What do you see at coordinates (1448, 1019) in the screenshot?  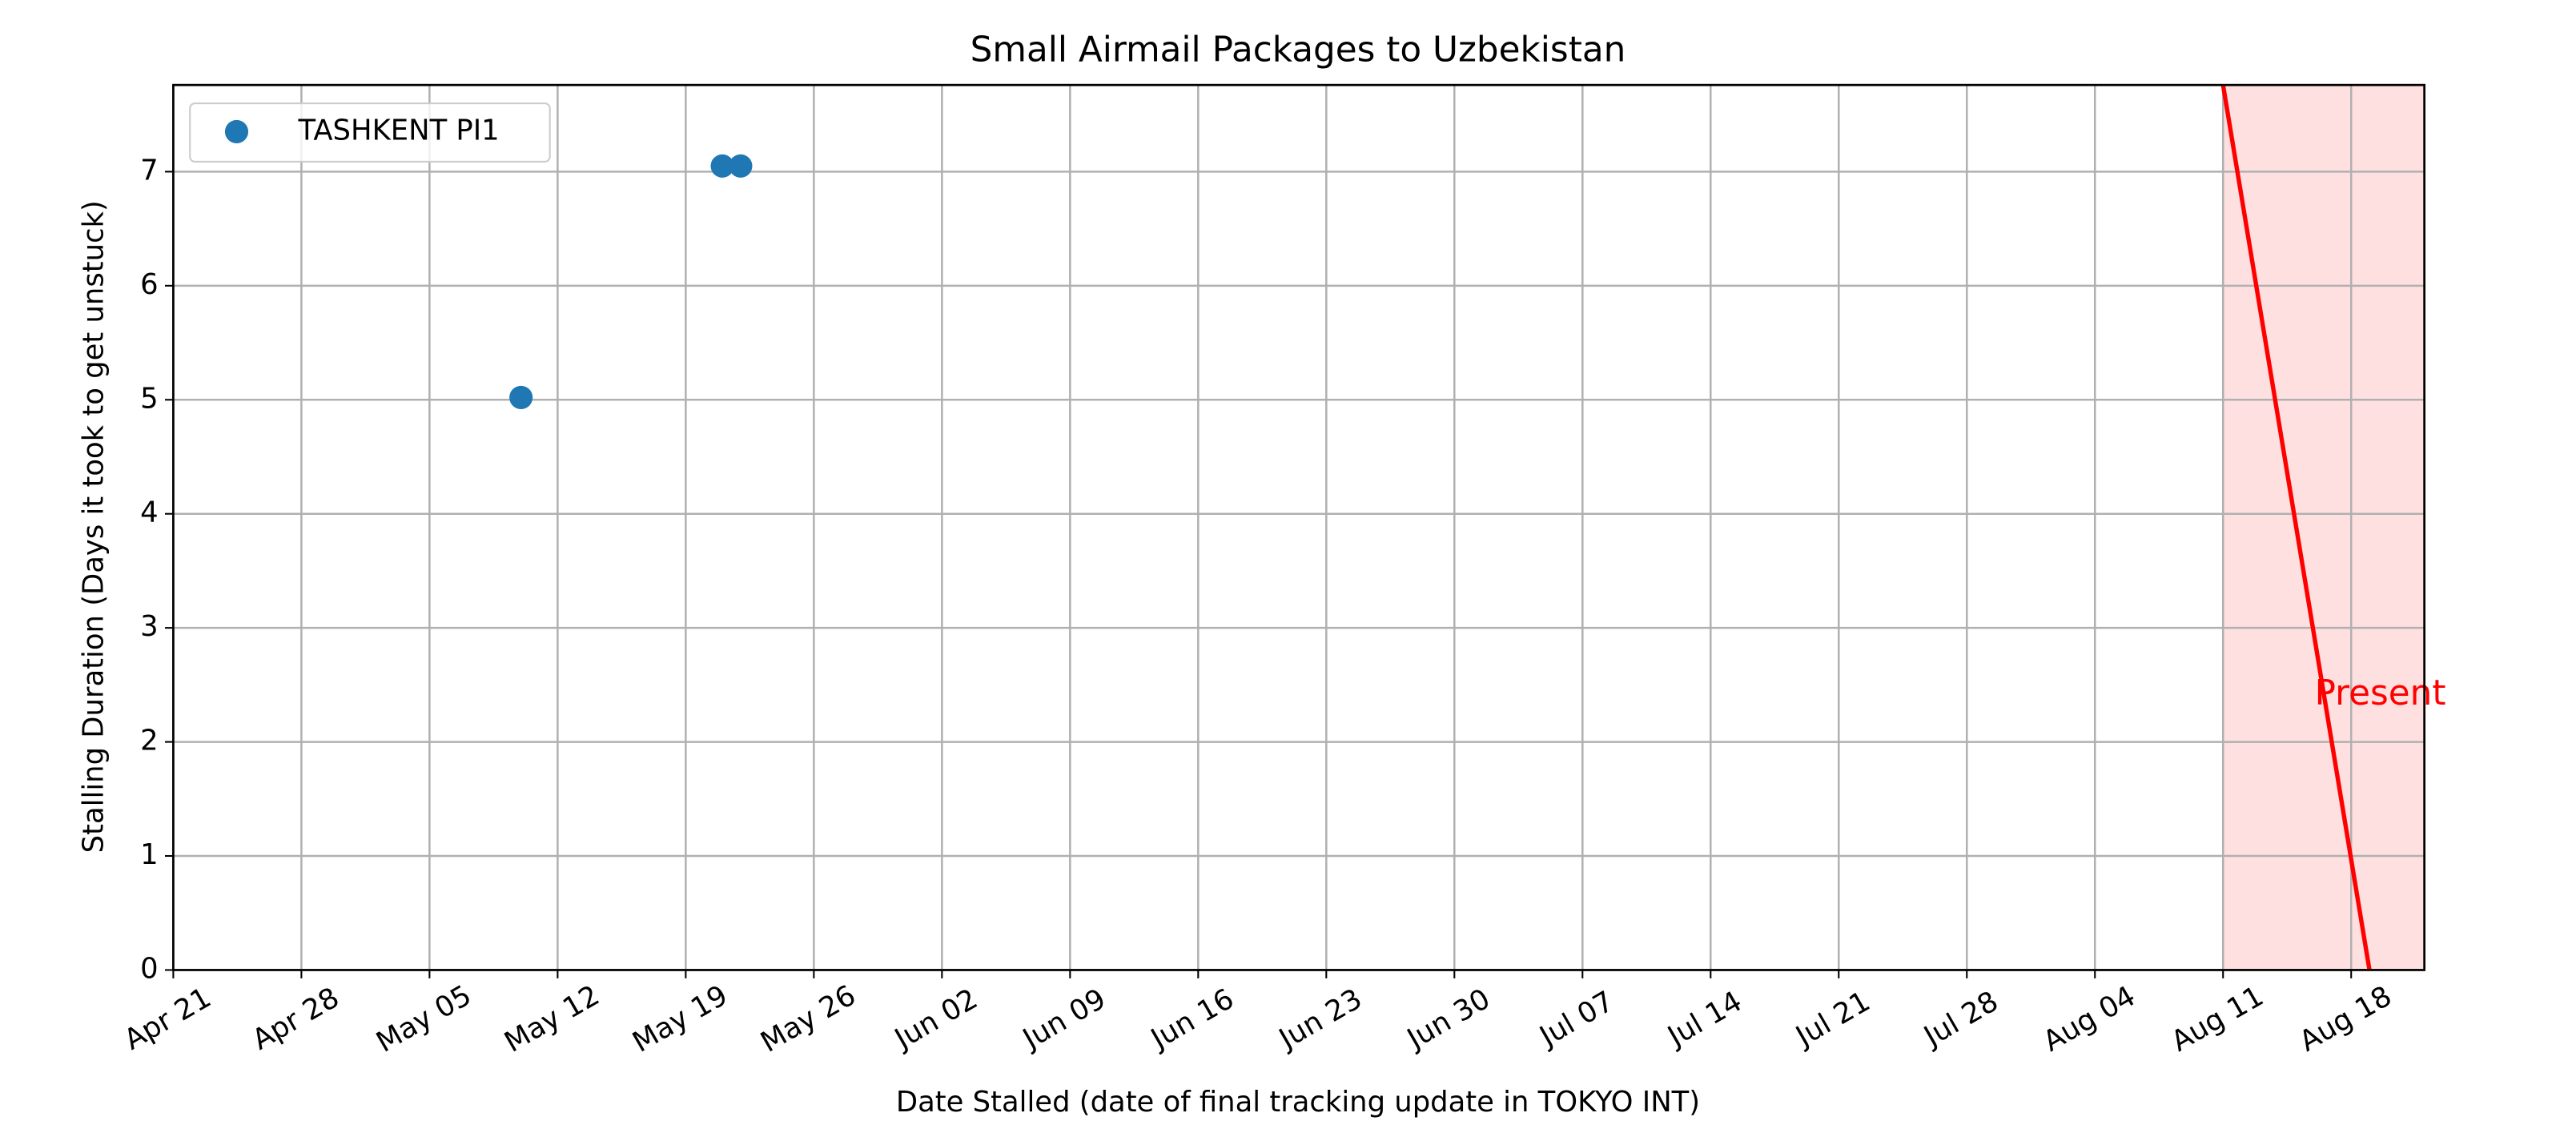 I see `x-tick-label: Jun 30` at bounding box center [1448, 1019].